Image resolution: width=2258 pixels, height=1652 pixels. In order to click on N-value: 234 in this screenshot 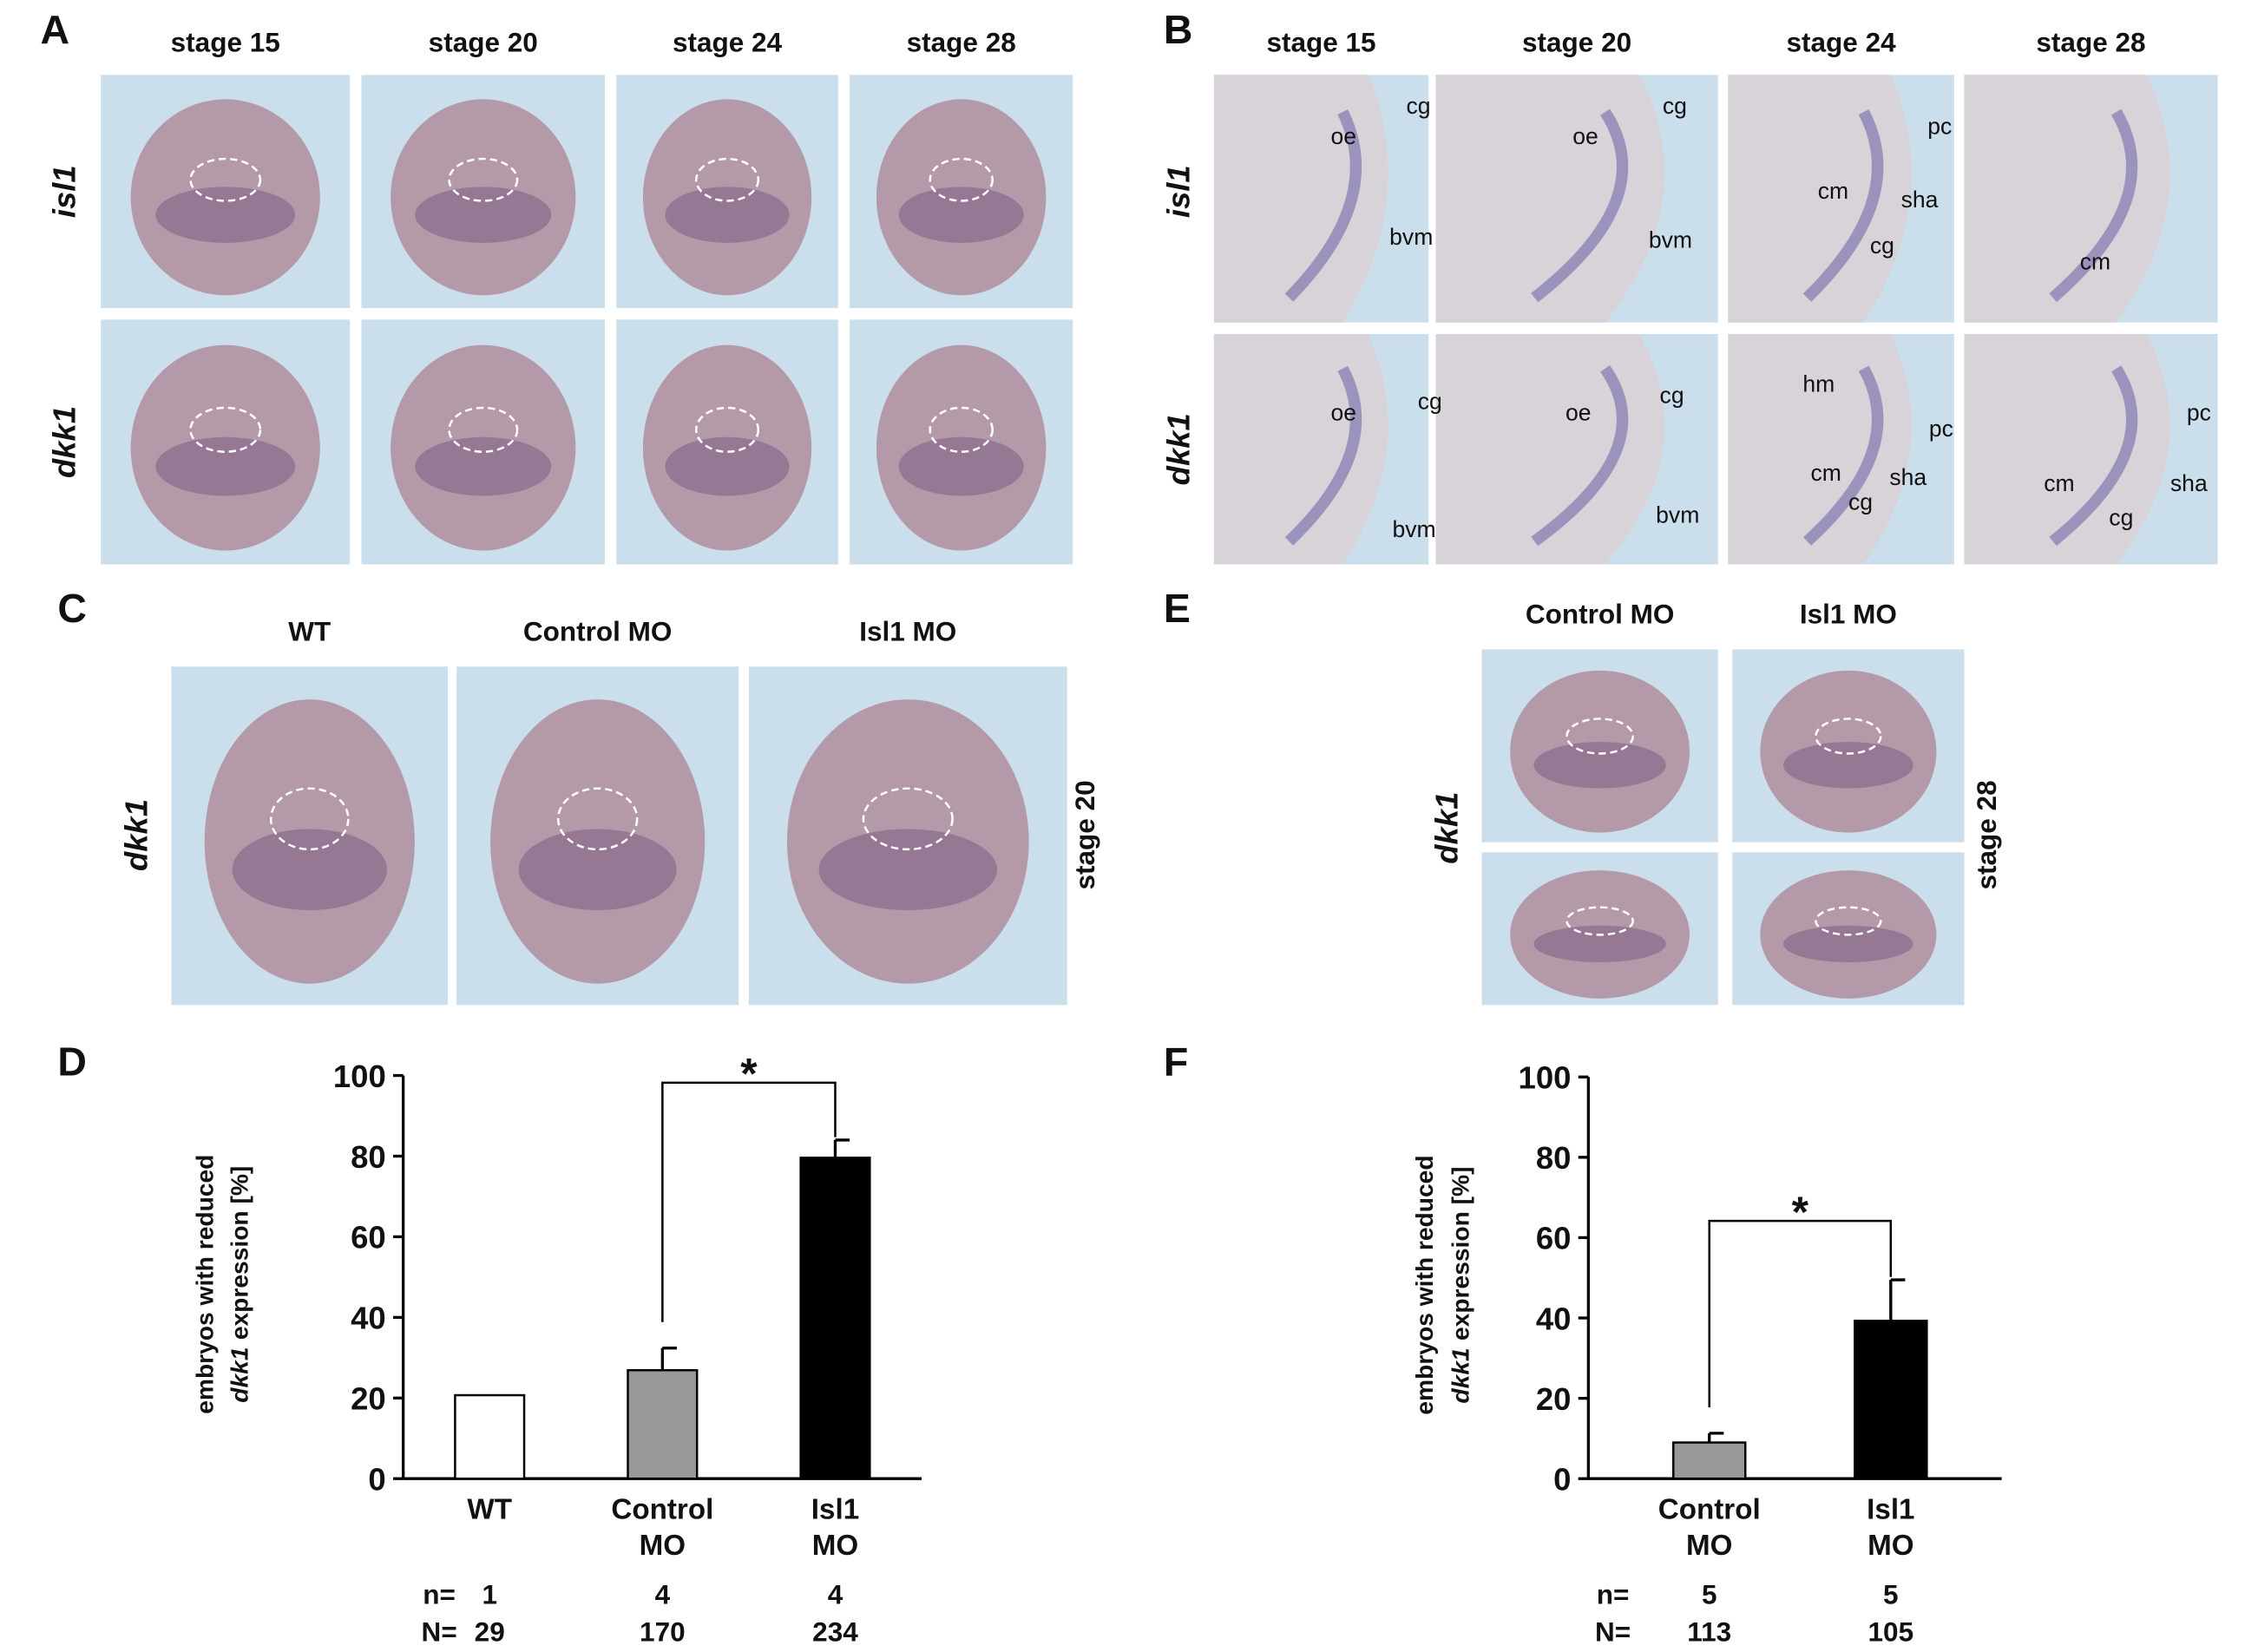, I will do `click(835, 1632)`.